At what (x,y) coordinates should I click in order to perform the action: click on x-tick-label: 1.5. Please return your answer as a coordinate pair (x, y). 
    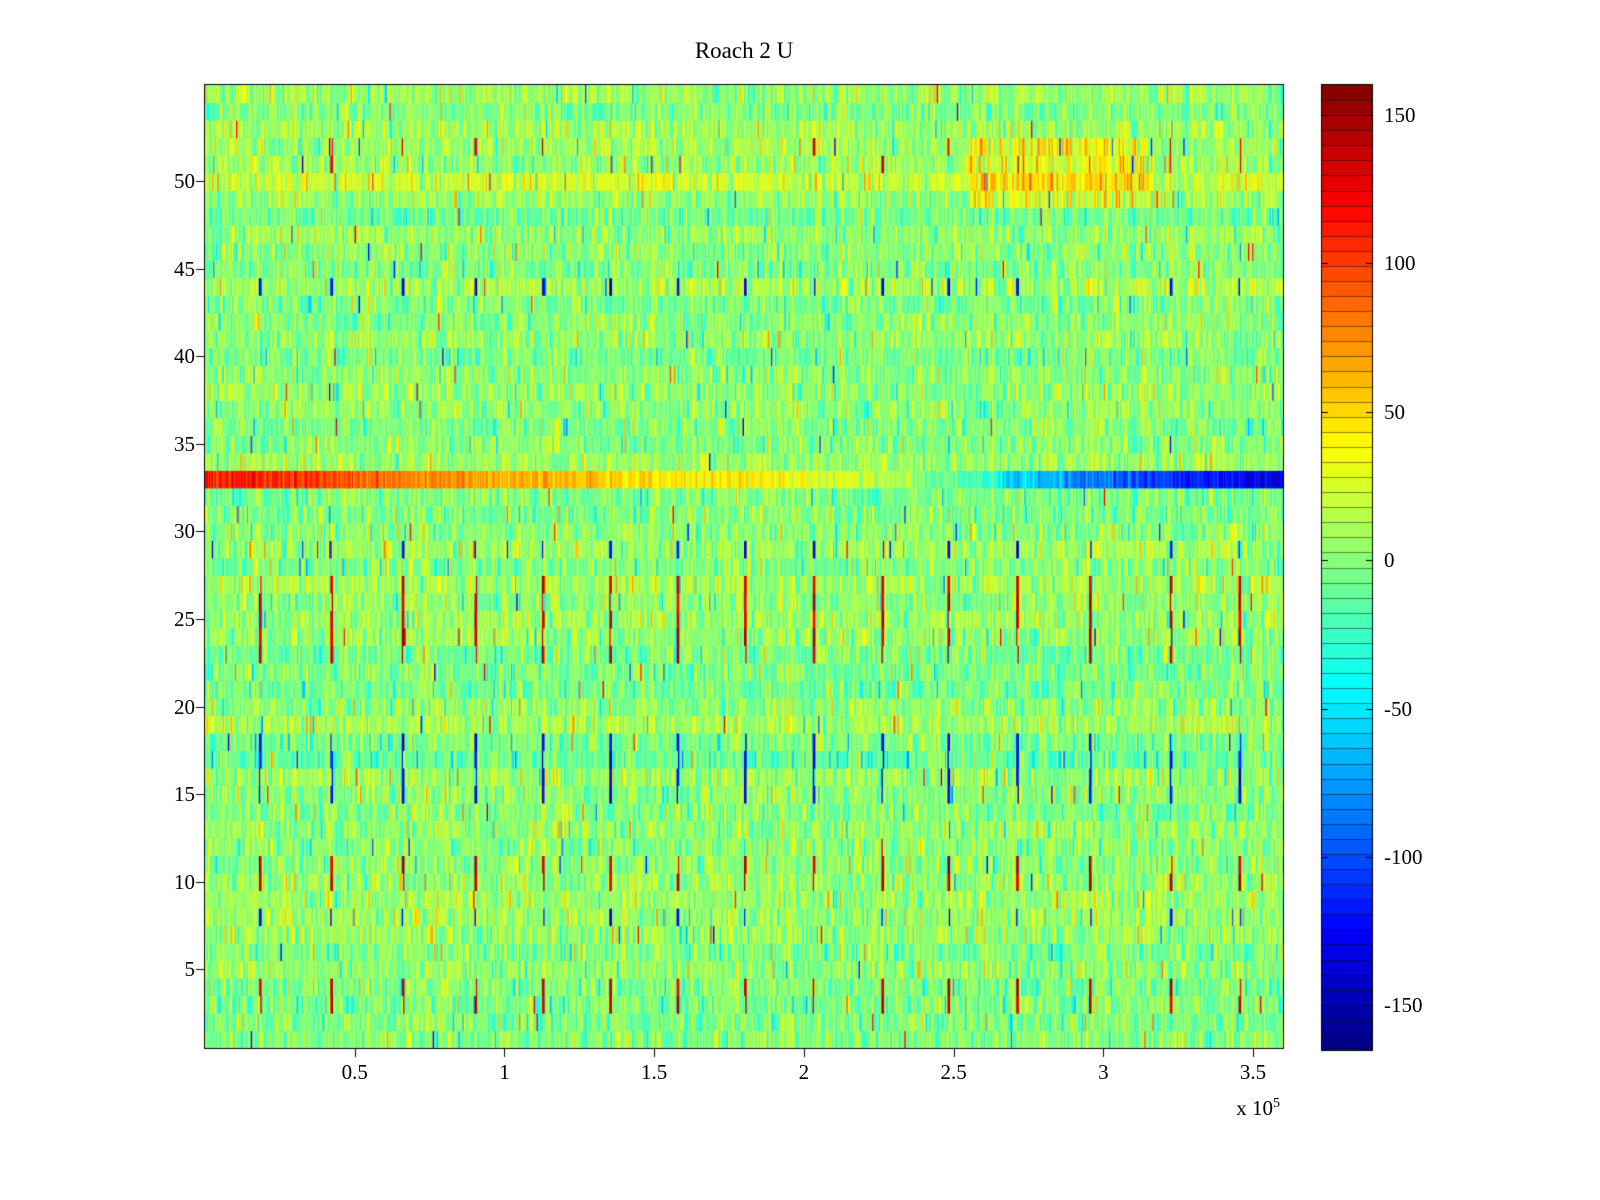
    Looking at the image, I should click on (654, 1072).